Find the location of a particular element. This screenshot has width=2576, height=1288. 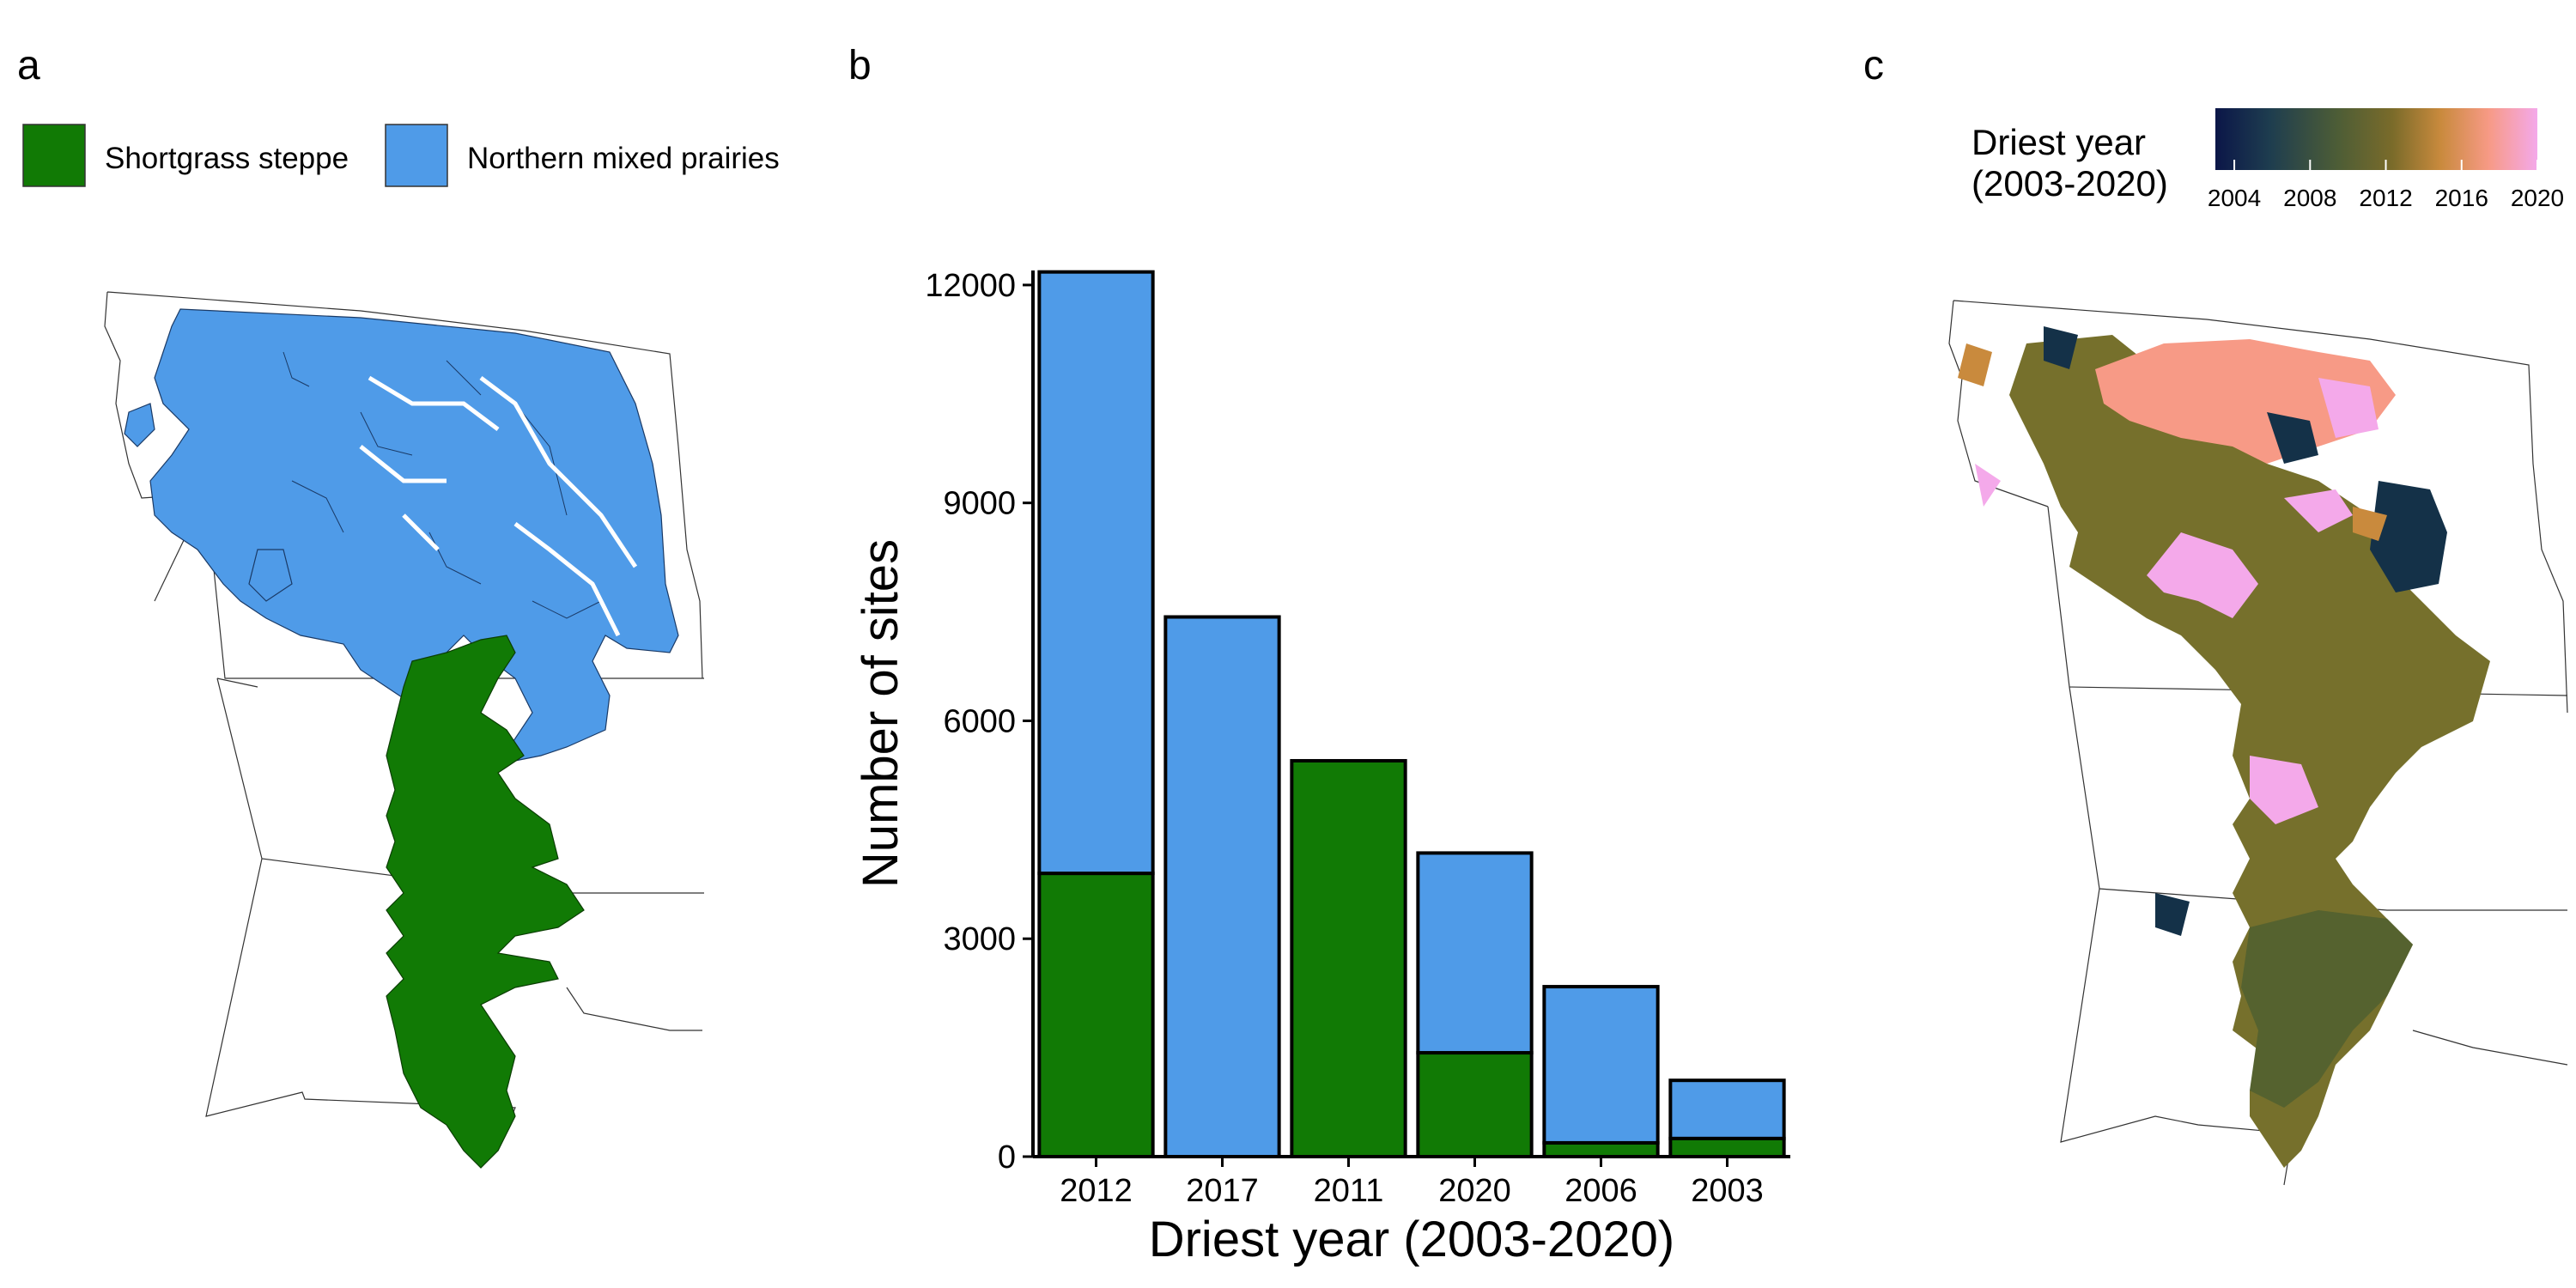

legend-label-shortgrass: Shortgrass steppe is located at coordinates (227, 159).